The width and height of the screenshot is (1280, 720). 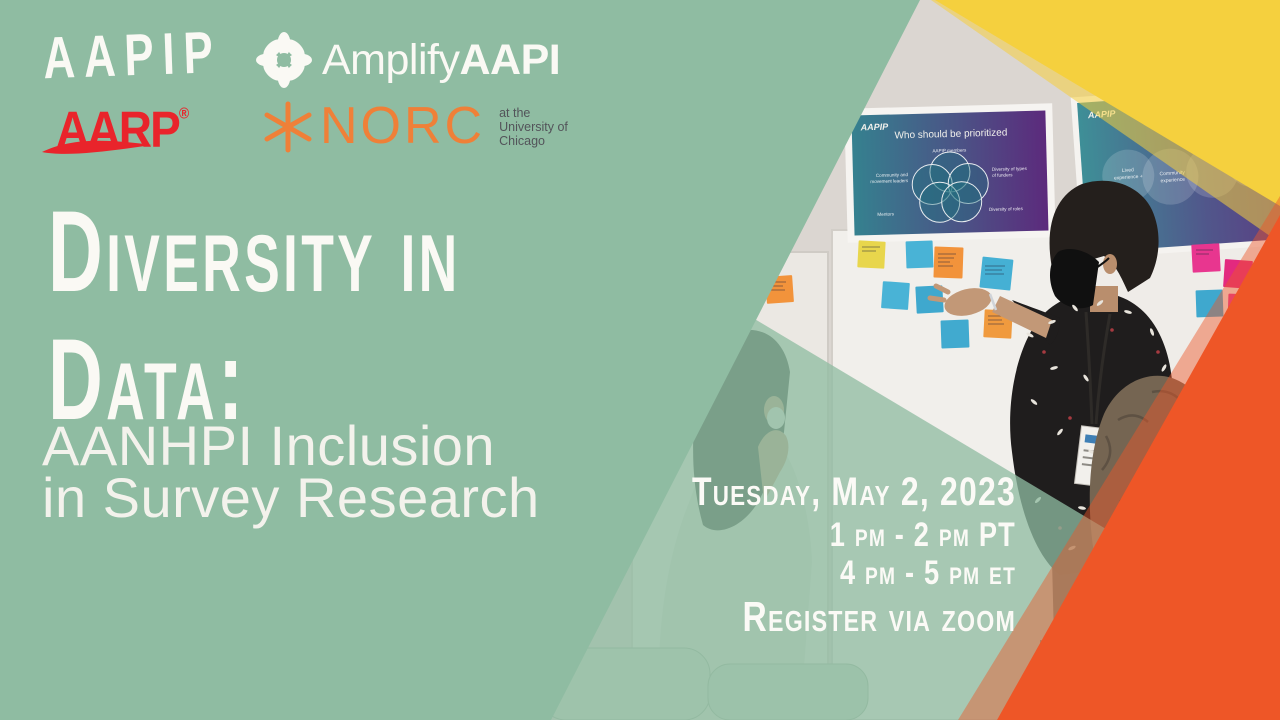 I want to click on yellow-triangle, so click(x=1107, y=103).